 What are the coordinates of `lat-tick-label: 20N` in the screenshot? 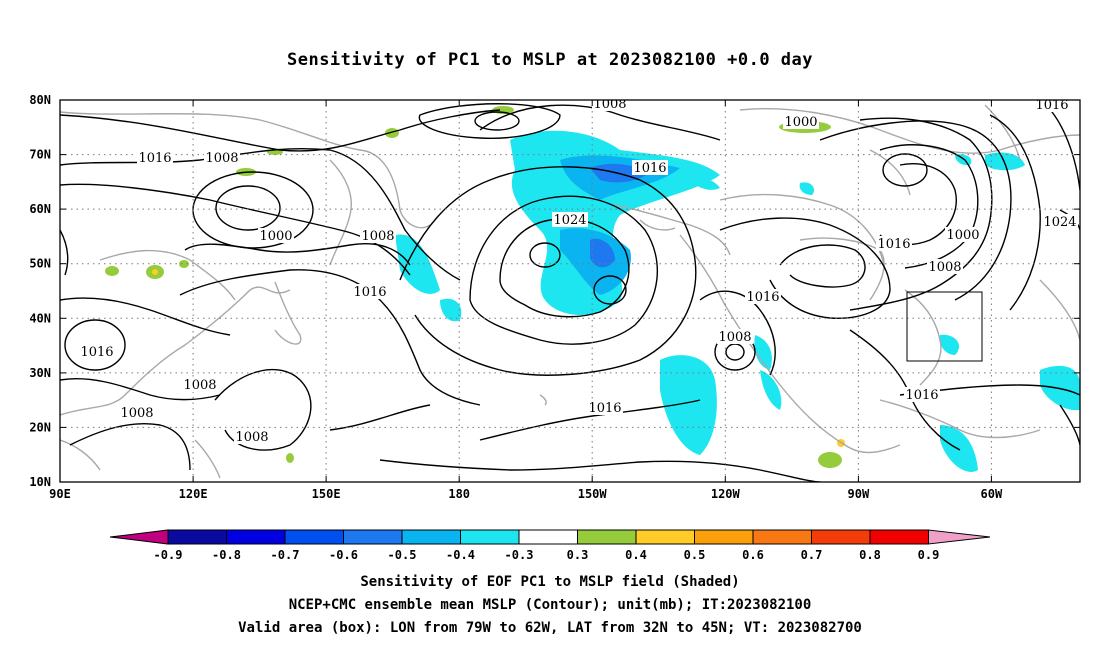 It's located at (40, 427).